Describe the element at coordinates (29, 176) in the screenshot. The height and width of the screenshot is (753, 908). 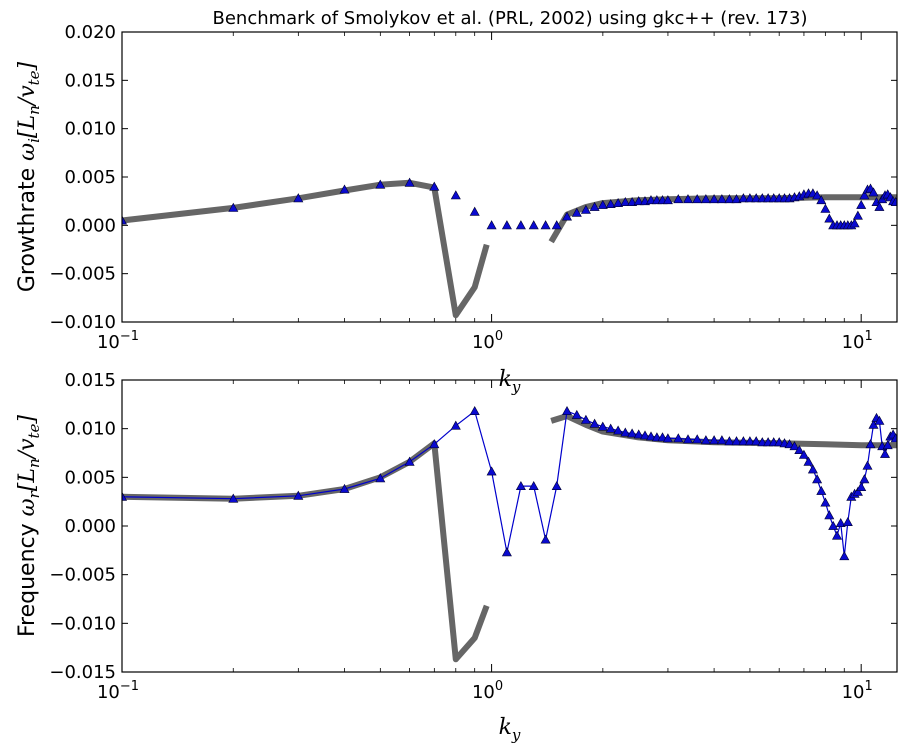
I see `y-axis-label: Growthrate ωi[Ln/vte]` at that location.